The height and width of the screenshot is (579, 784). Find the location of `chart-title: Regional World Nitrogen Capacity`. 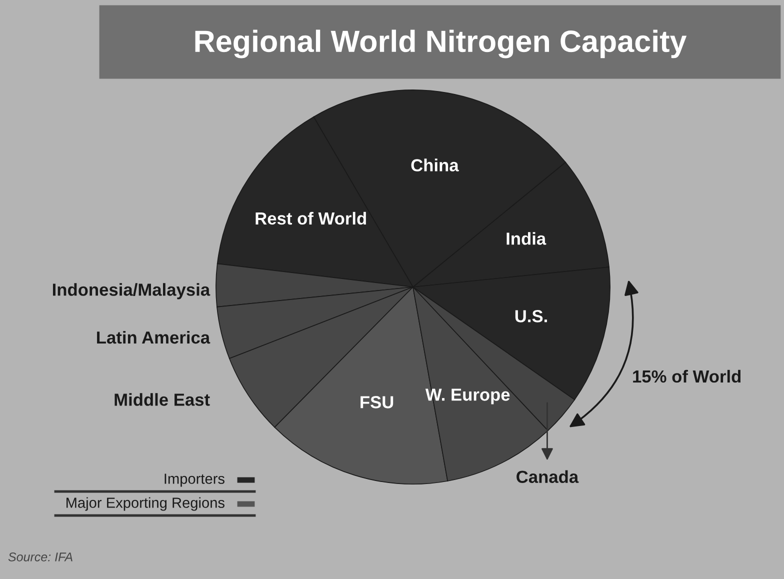

chart-title: Regional World Nitrogen Capacity is located at coordinates (441, 44).